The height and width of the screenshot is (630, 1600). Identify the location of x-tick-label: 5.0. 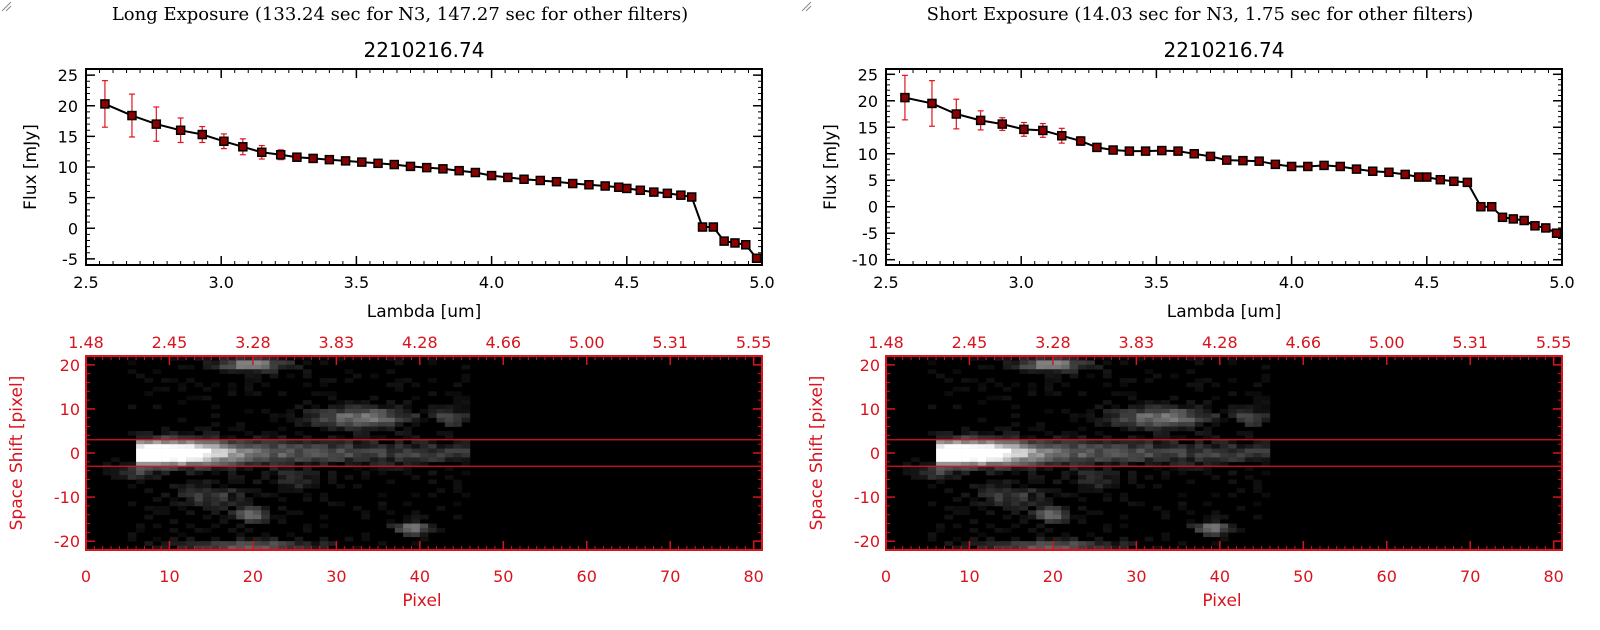
(1561, 282).